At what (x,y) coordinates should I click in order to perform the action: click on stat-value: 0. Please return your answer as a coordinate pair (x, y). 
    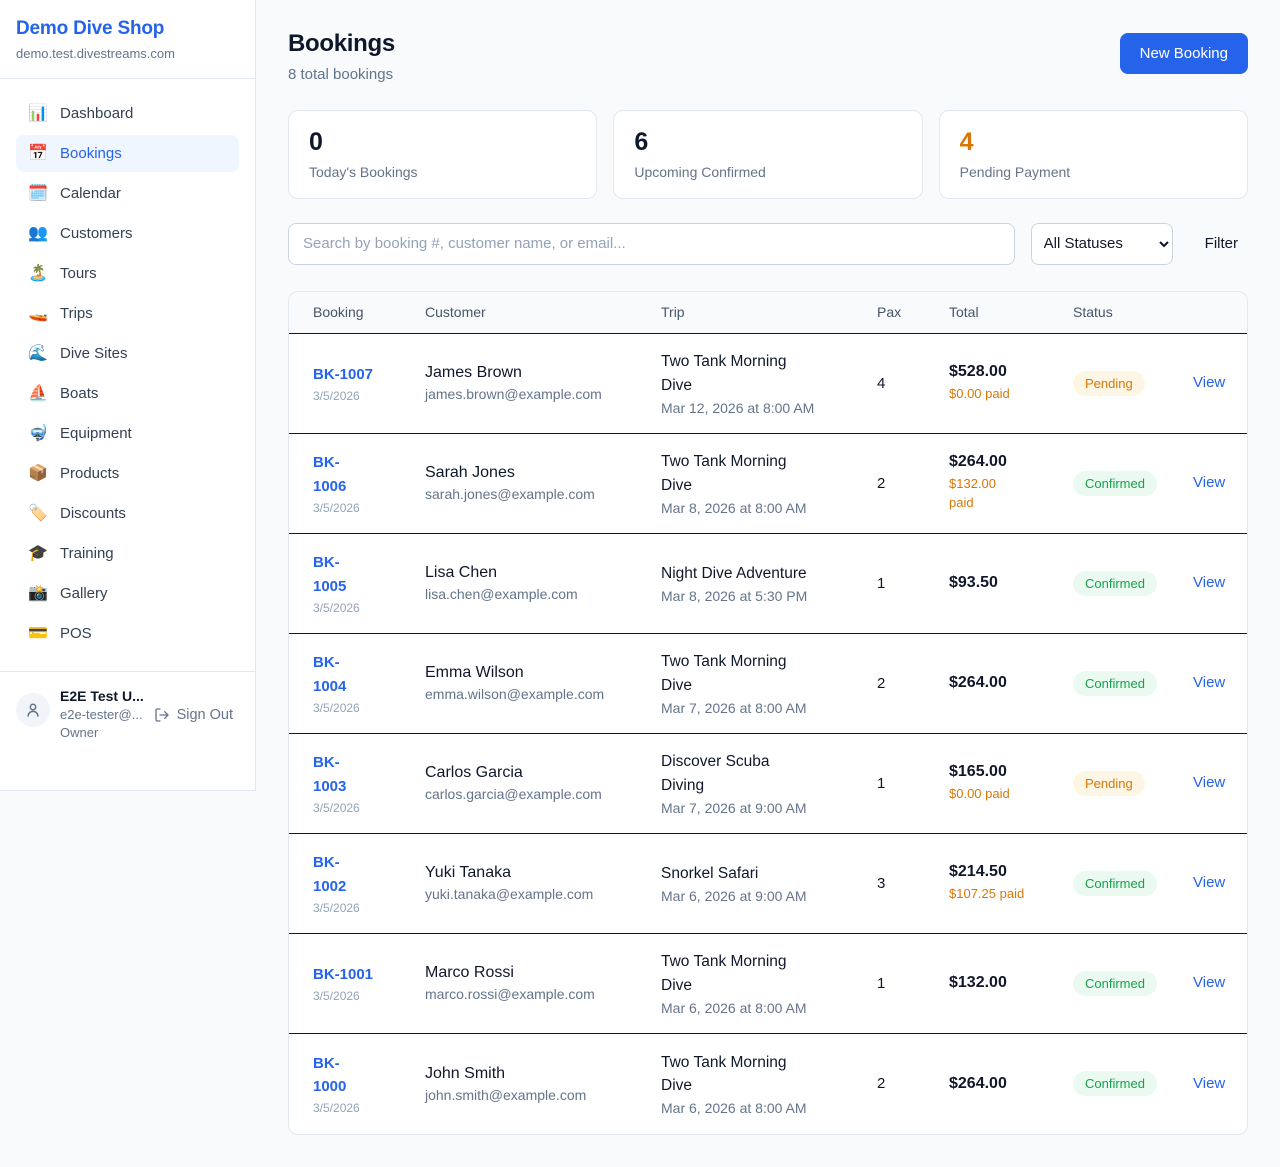
    Looking at the image, I should click on (316, 142).